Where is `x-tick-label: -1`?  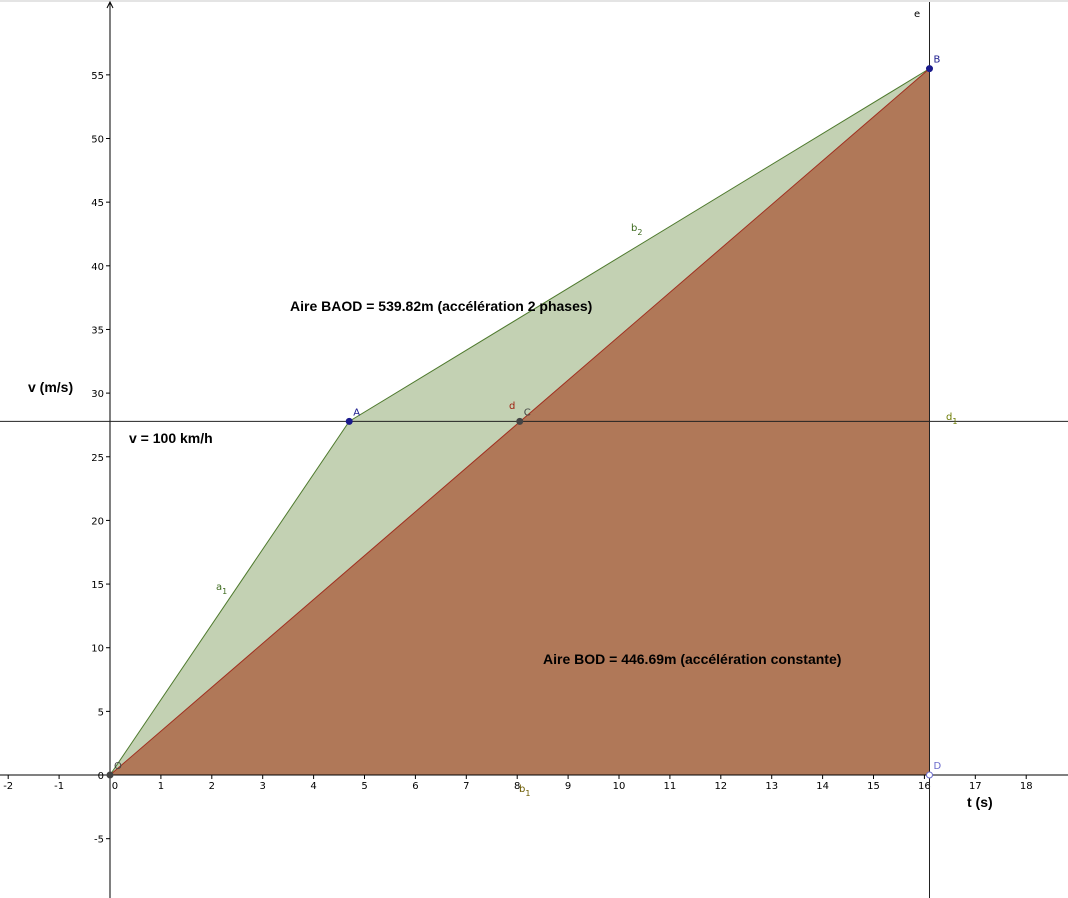
x-tick-label: -1 is located at coordinates (59, 786).